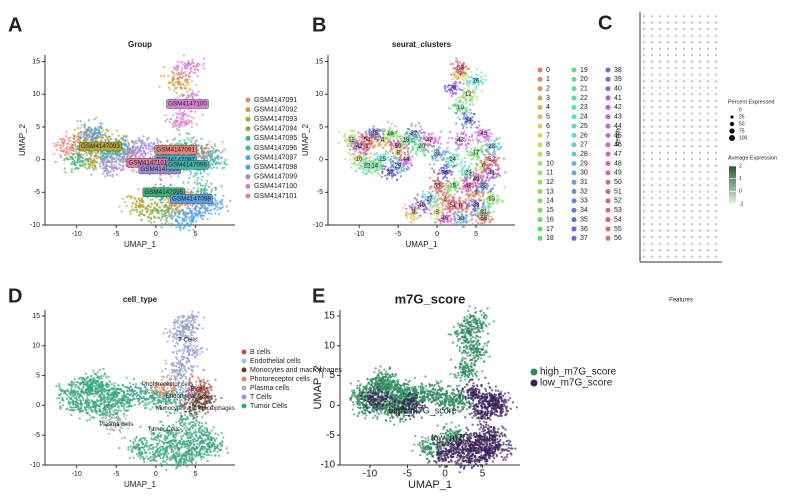 This screenshot has width=800, height=501. I want to click on legend-label: GSM4147094, so click(275, 129).